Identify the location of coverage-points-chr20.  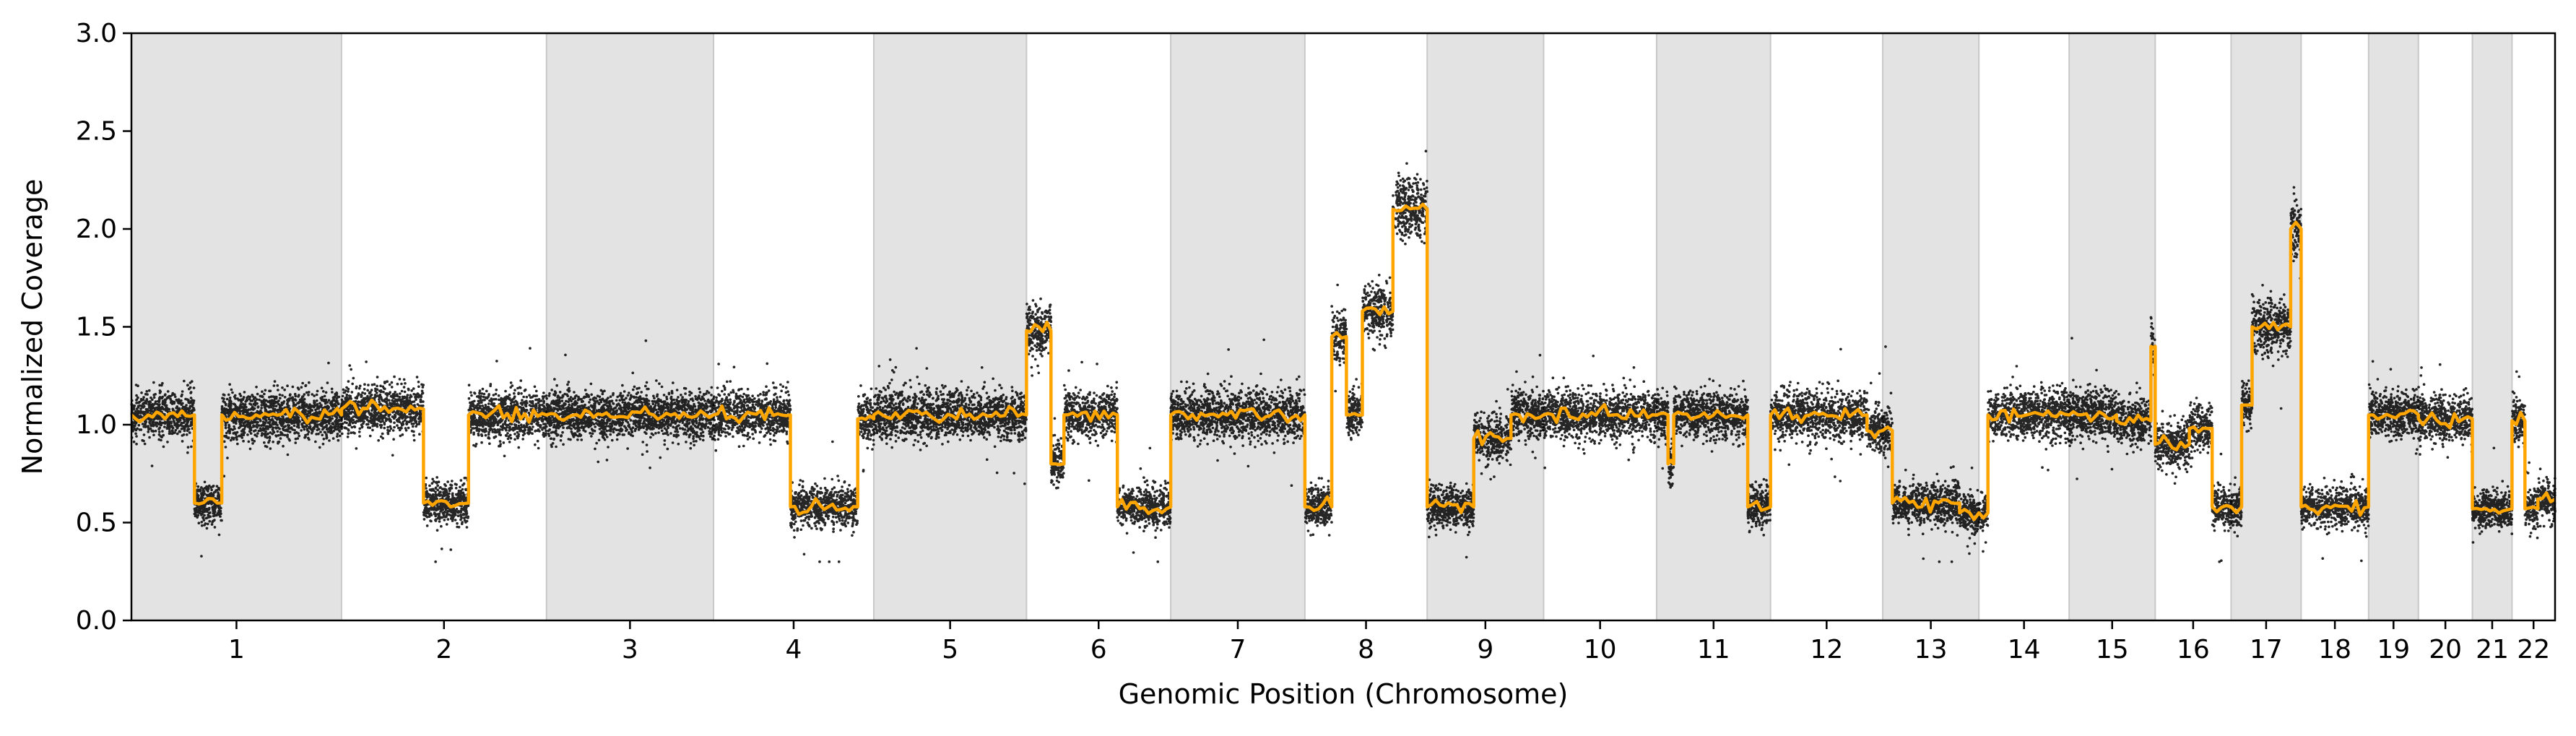
(2445, 411).